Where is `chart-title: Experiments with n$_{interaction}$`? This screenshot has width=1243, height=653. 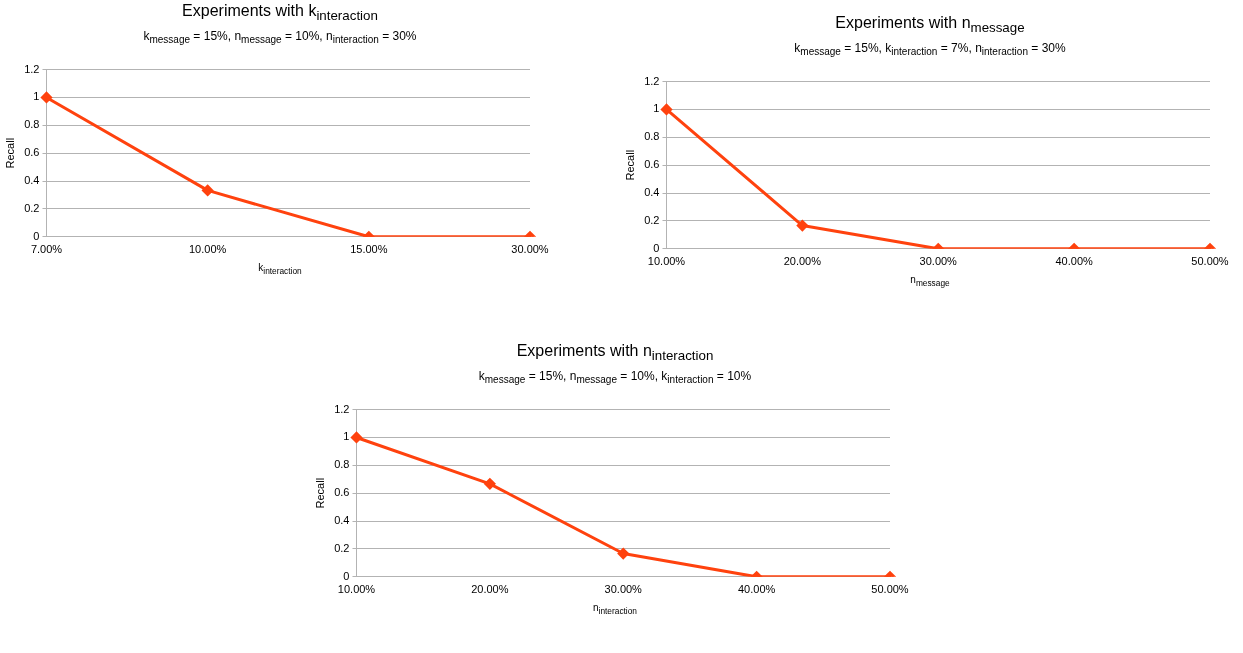 chart-title: Experiments with n$_{interaction}$ is located at coordinates (615, 353).